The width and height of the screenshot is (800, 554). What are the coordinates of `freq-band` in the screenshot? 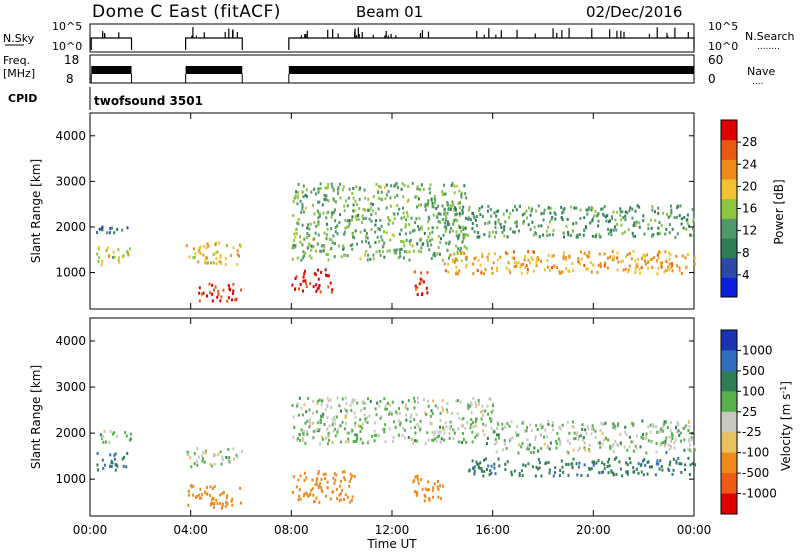 It's located at (111, 70).